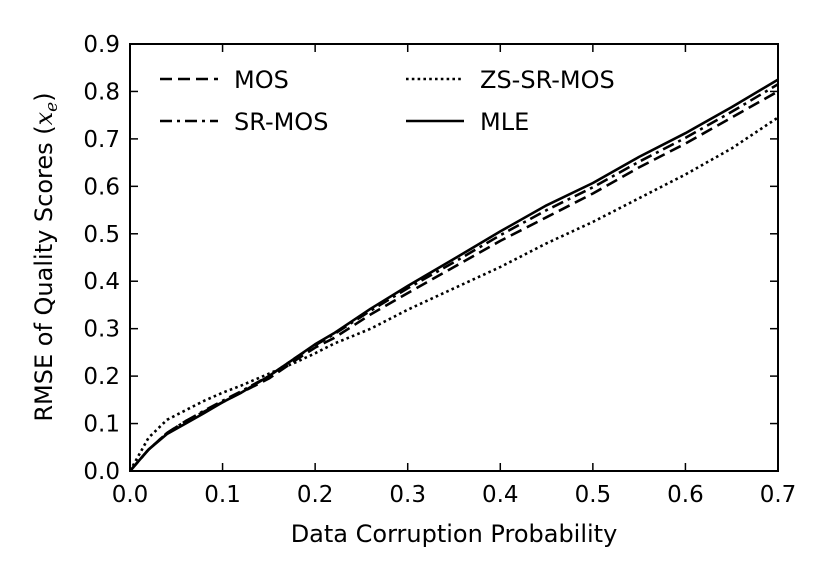  Describe the element at coordinates (101, 92) in the screenshot. I see `y-tick-label: 0.8` at that location.